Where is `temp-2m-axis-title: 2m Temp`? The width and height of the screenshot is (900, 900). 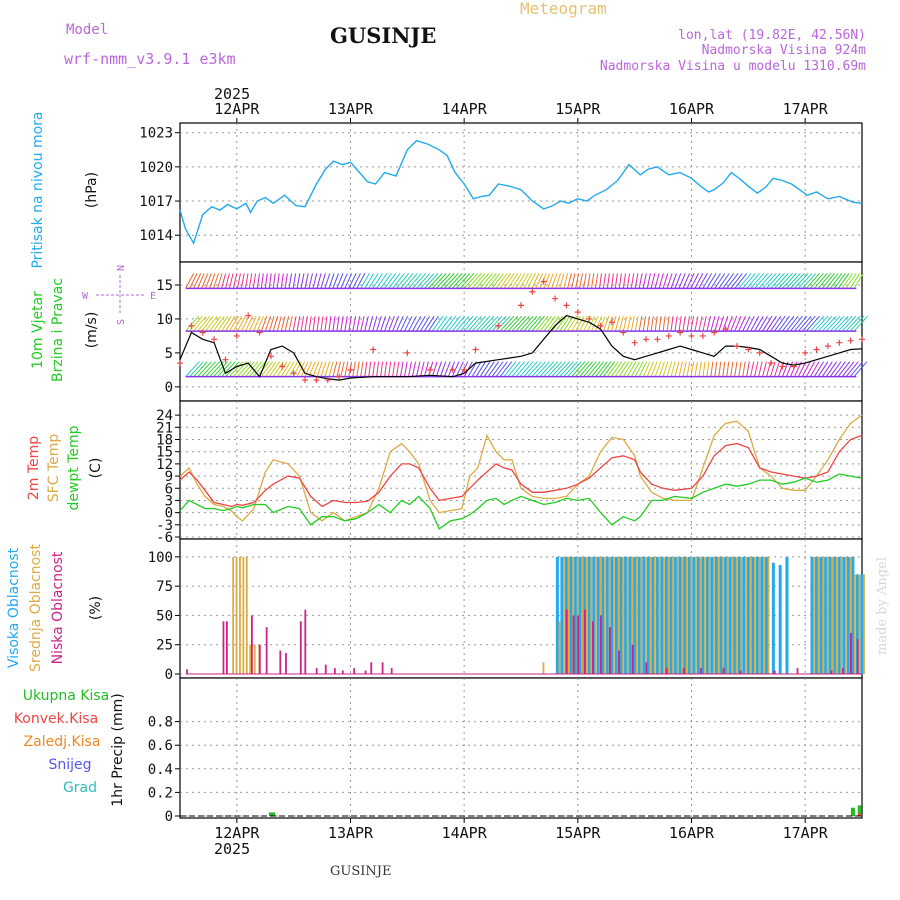 temp-2m-axis-title: 2m Temp is located at coordinates (34, 468).